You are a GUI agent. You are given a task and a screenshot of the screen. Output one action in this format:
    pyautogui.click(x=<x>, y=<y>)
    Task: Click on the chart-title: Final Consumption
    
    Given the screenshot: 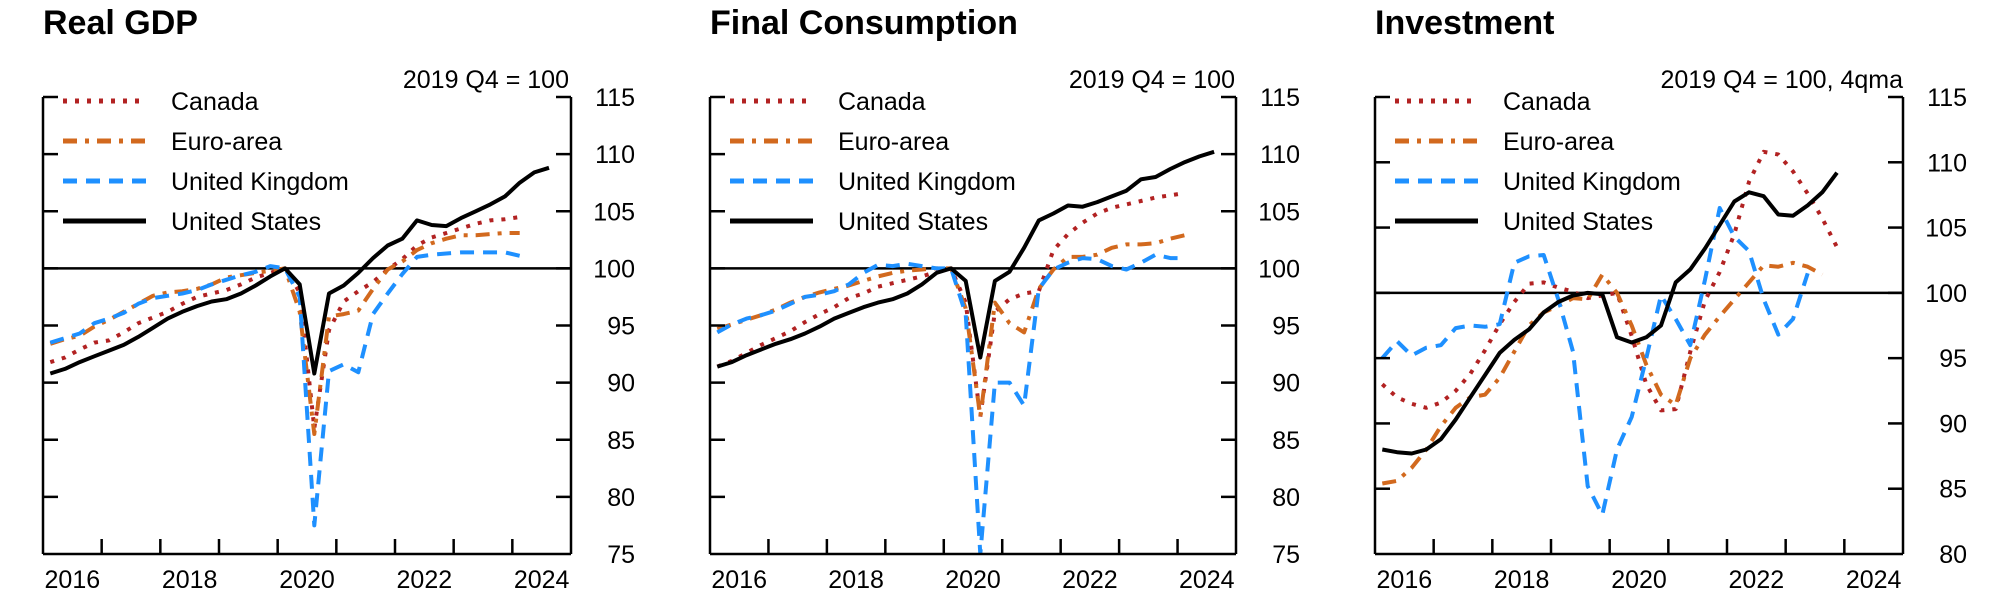 What is the action you would take?
    pyautogui.click(x=864, y=23)
    